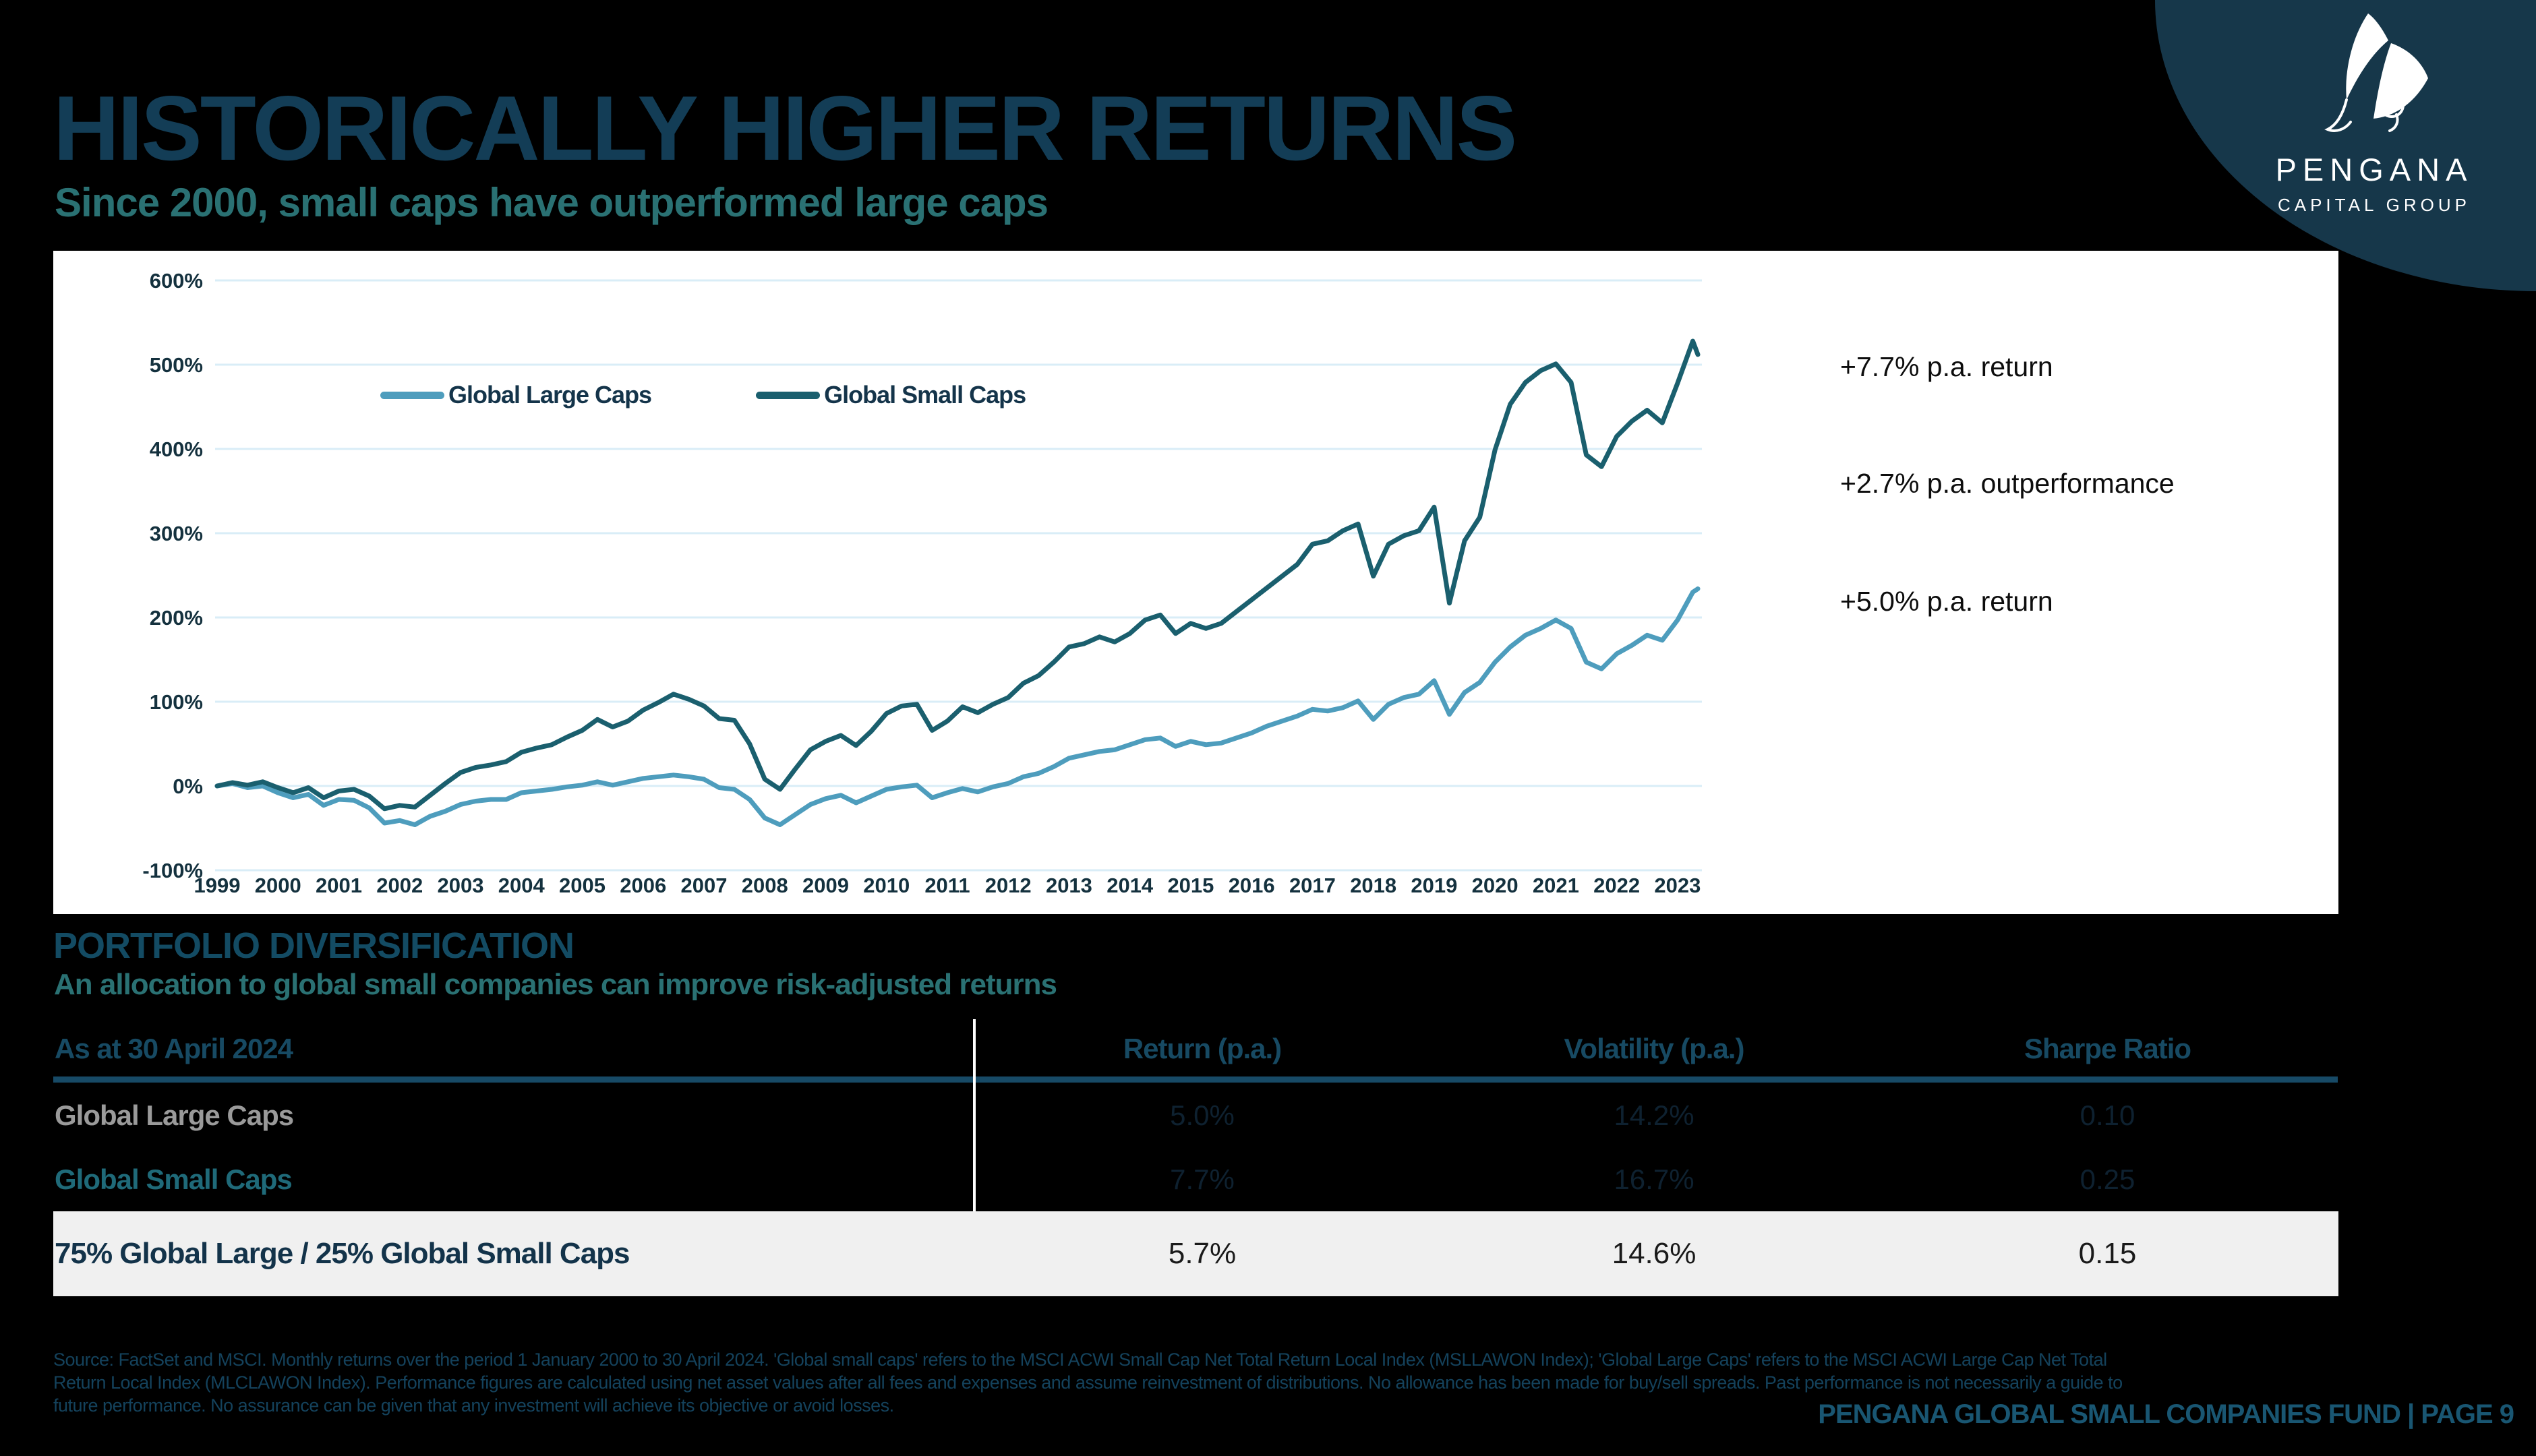 The image size is (2536, 1456). What do you see at coordinates (765, 885) in the screenshot?
I see `x-axis-tick-label: 2008` at bounding box center [765, 885].